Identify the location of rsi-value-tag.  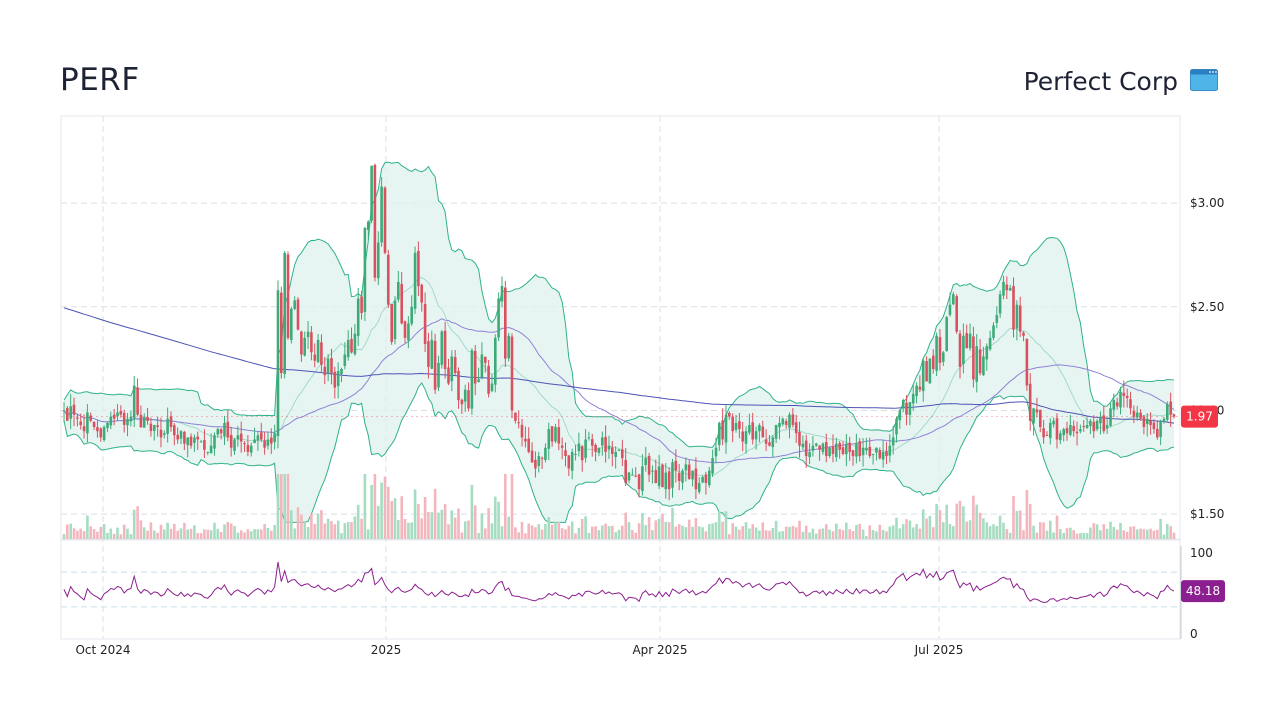
(1203, 591).